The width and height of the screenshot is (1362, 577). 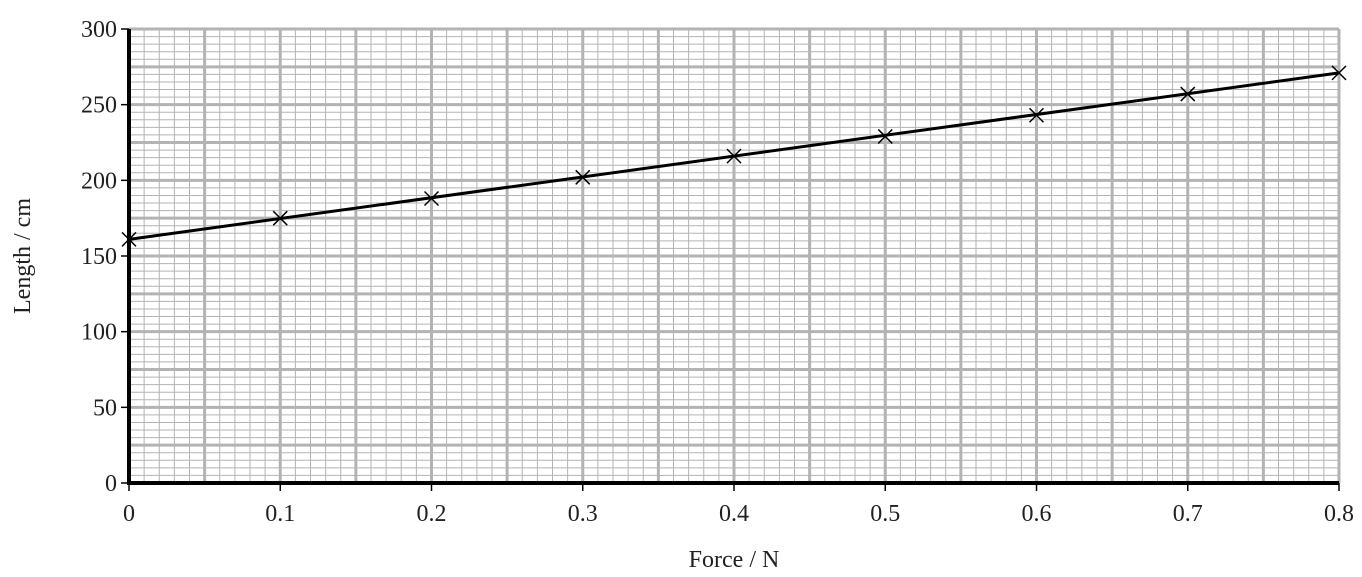 I want to click on x-tick-labels: 0 0.1 0.2 0.3 0.4 0.5 0.6 0.7 0.8, so click(x=738, y=514).